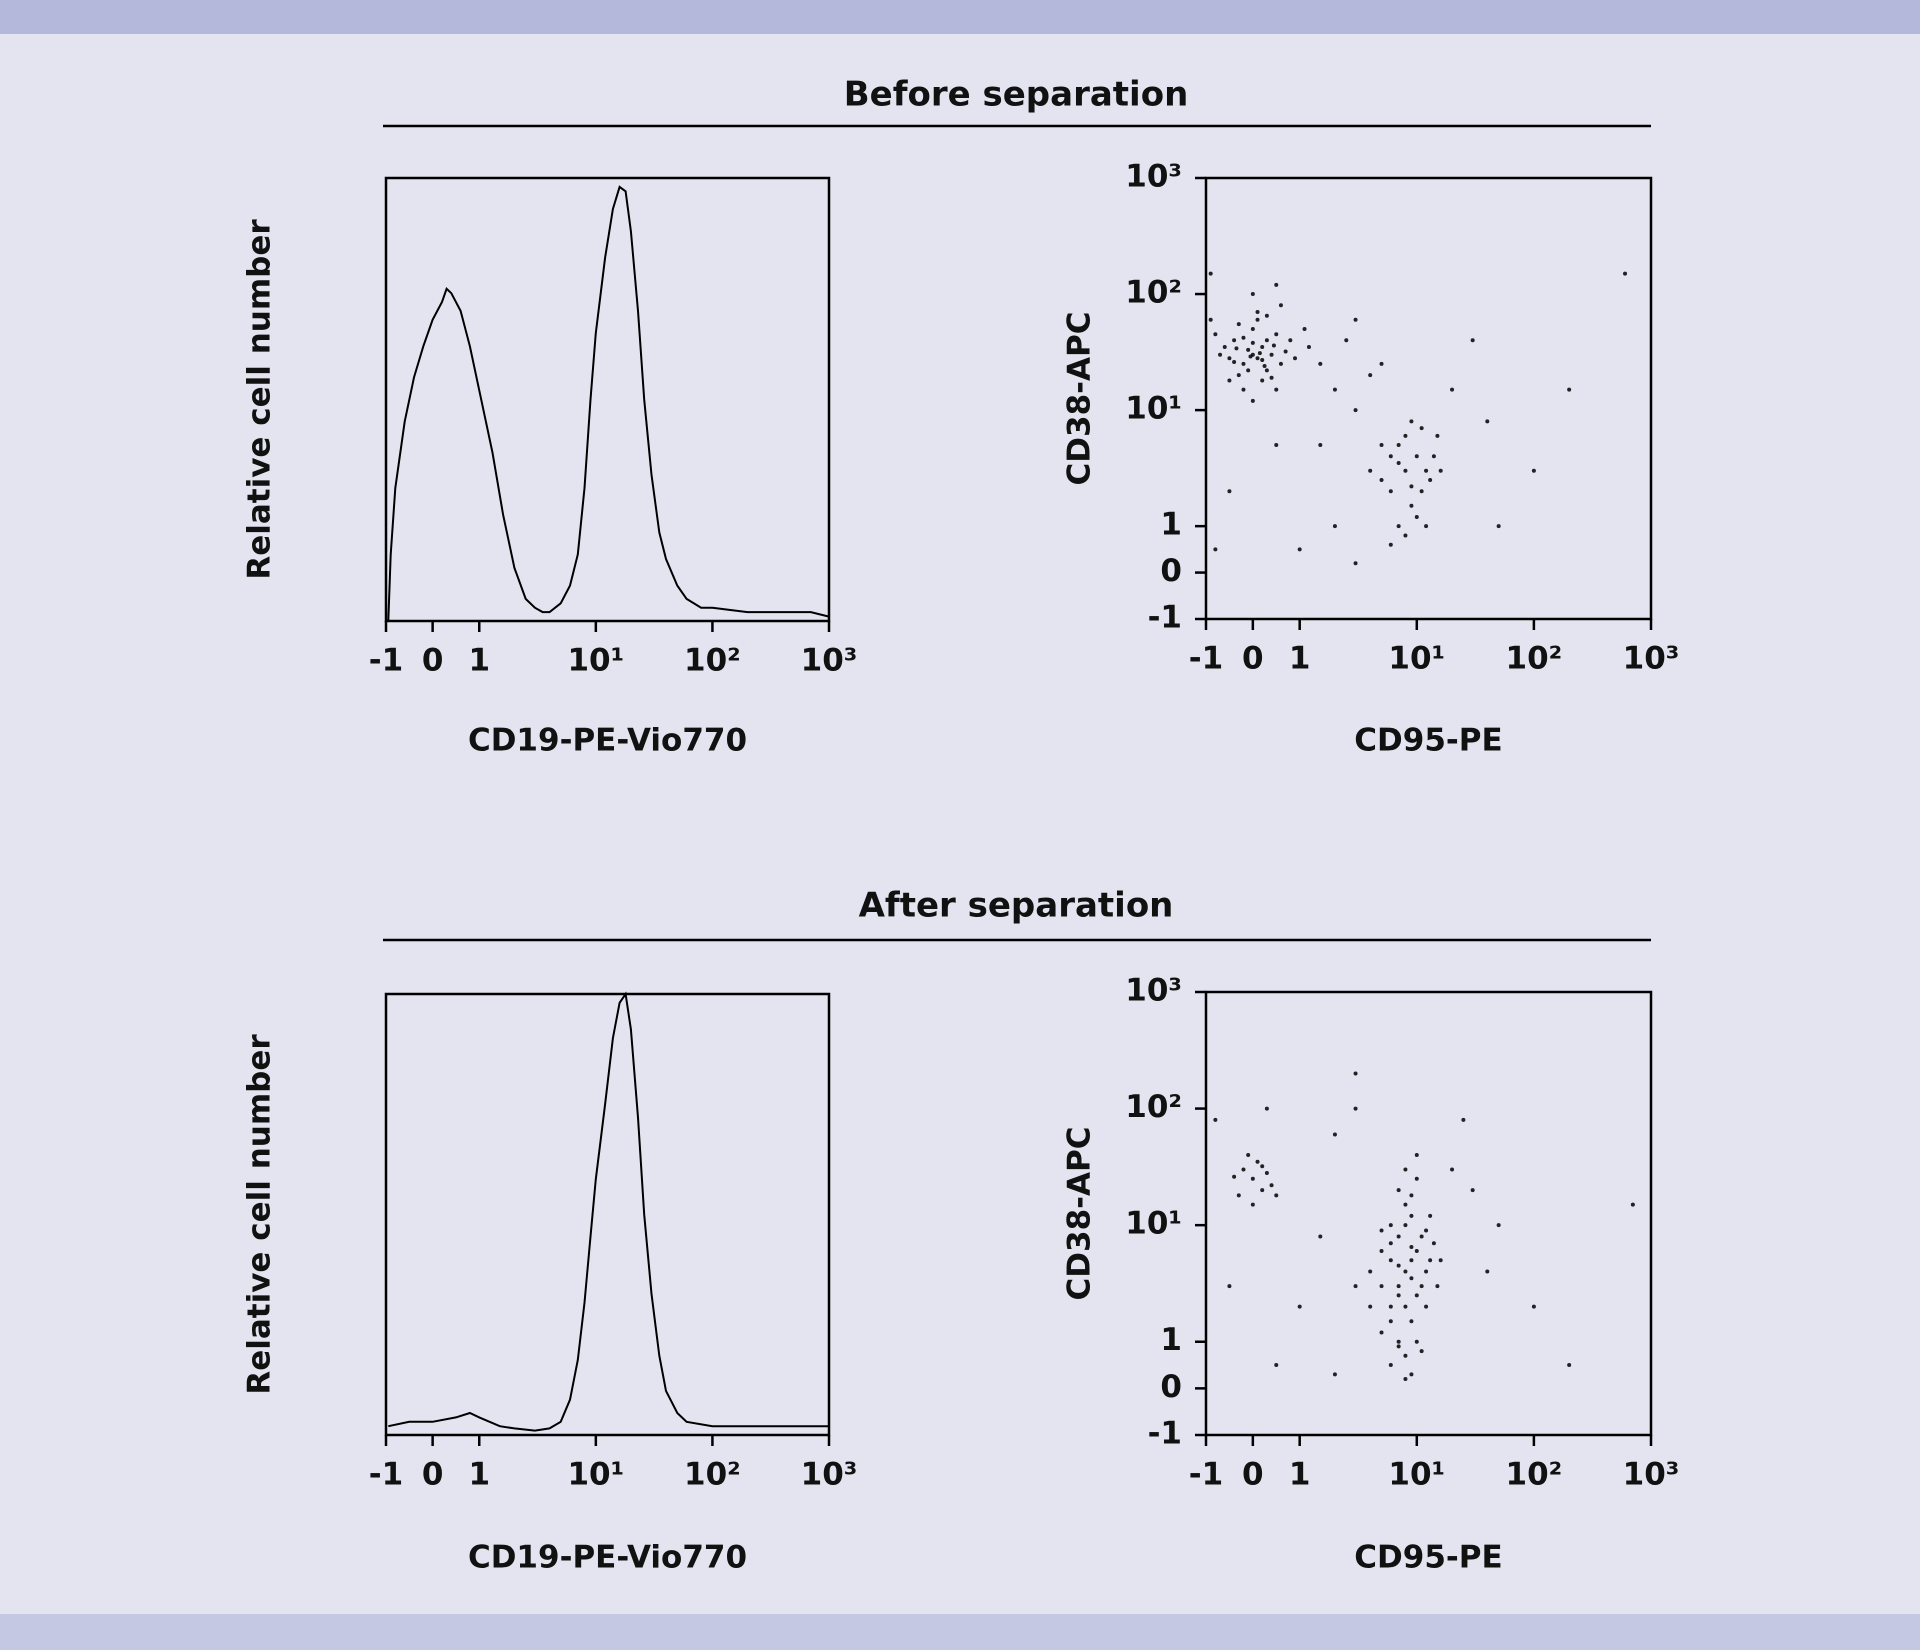 This screenshot has height=1650, width=1920. I want to click on y-tick-label: 10³, so click(1153, 991).